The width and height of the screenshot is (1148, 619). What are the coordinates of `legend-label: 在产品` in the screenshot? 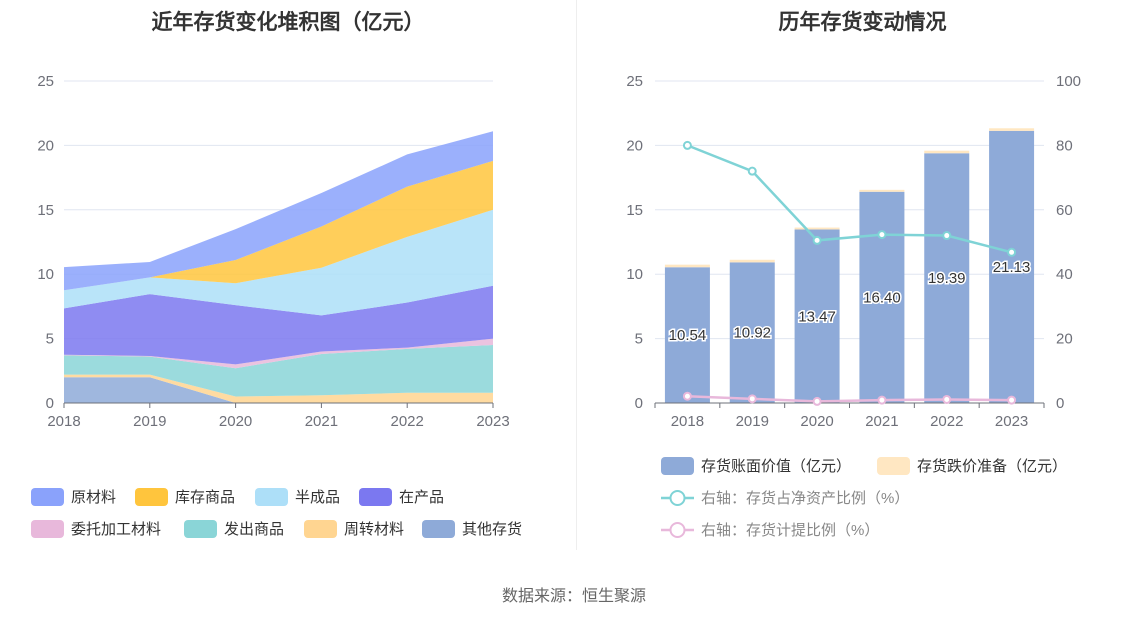 It's located at (421, 497).